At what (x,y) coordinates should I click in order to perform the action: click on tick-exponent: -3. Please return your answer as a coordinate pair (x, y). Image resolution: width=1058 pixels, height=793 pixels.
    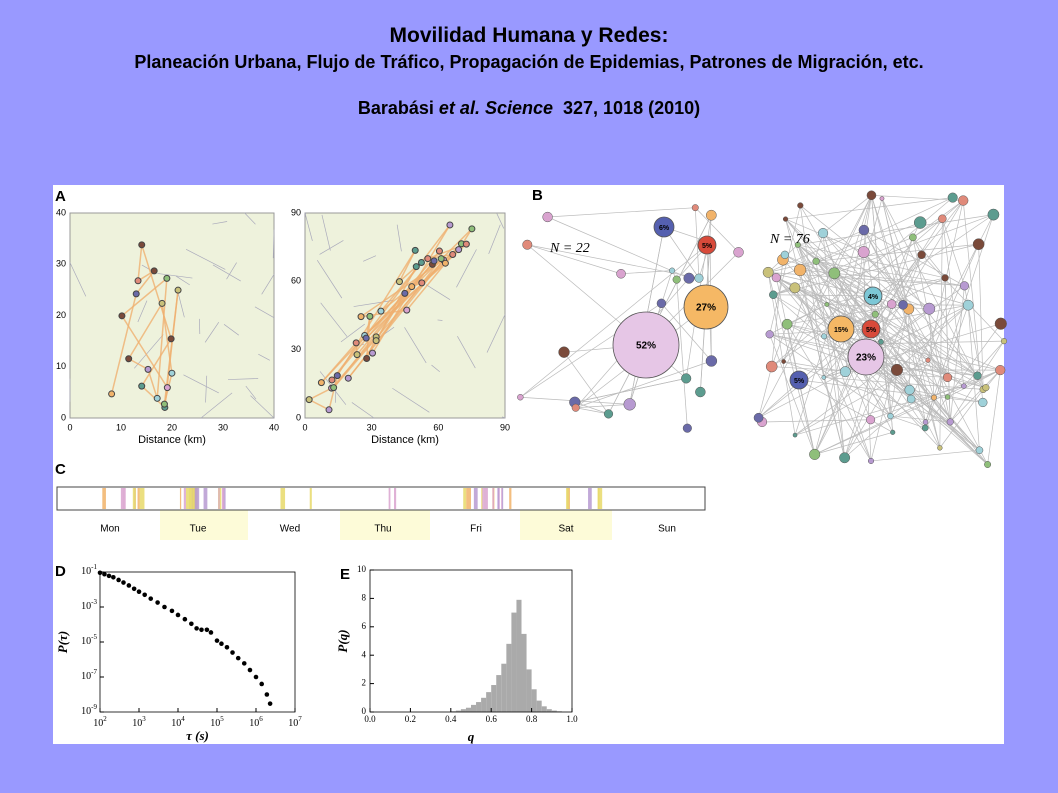
    Looking at the image, I should click on (94, 602).